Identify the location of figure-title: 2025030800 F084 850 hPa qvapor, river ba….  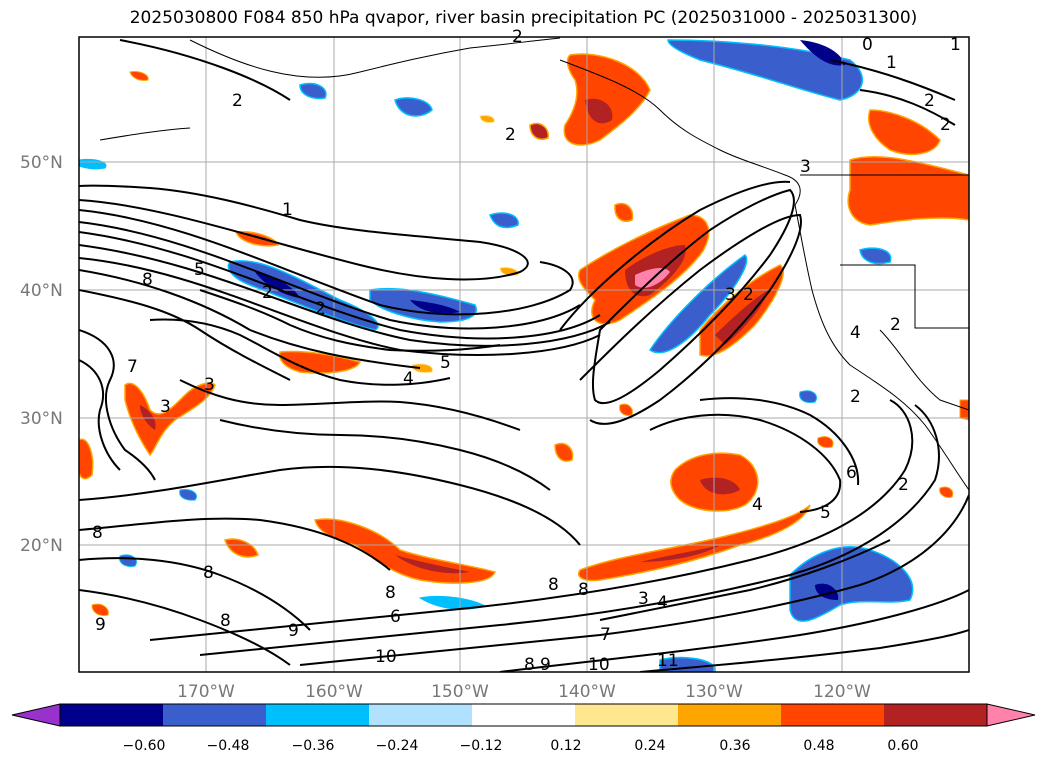
(523, 18).